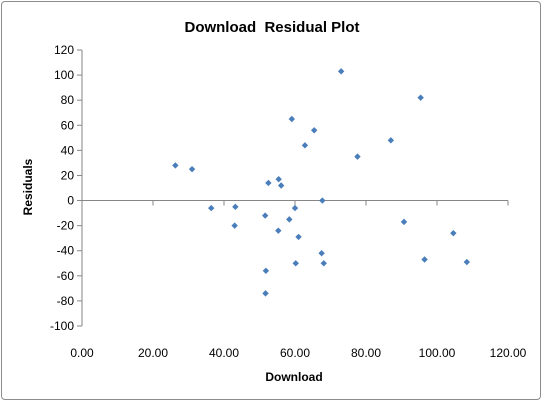 The image size is (544, 403). Describe the element at coordinates (295, 353) in the screenshot. I see `x-tick-label: 60.00` at that location.